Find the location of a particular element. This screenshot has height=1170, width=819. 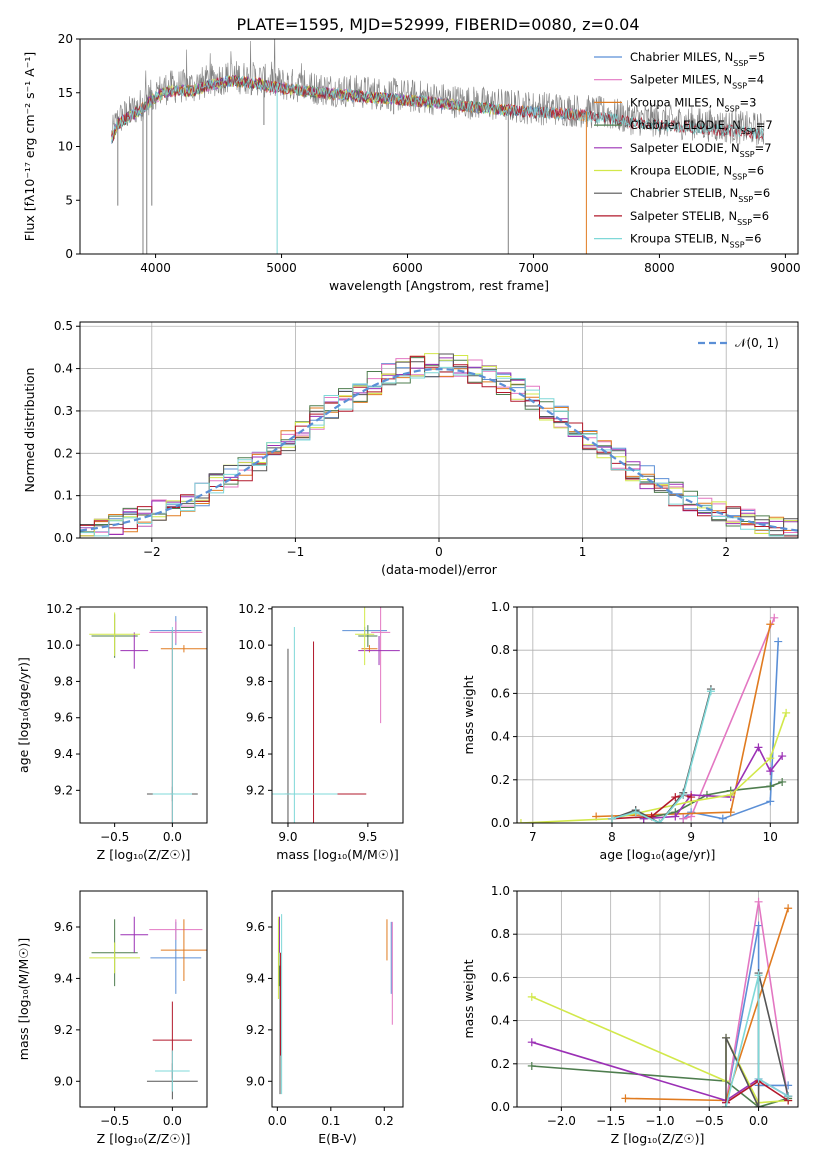

legend: 𝒩(0, 1) is located at coordinates (738, 343).